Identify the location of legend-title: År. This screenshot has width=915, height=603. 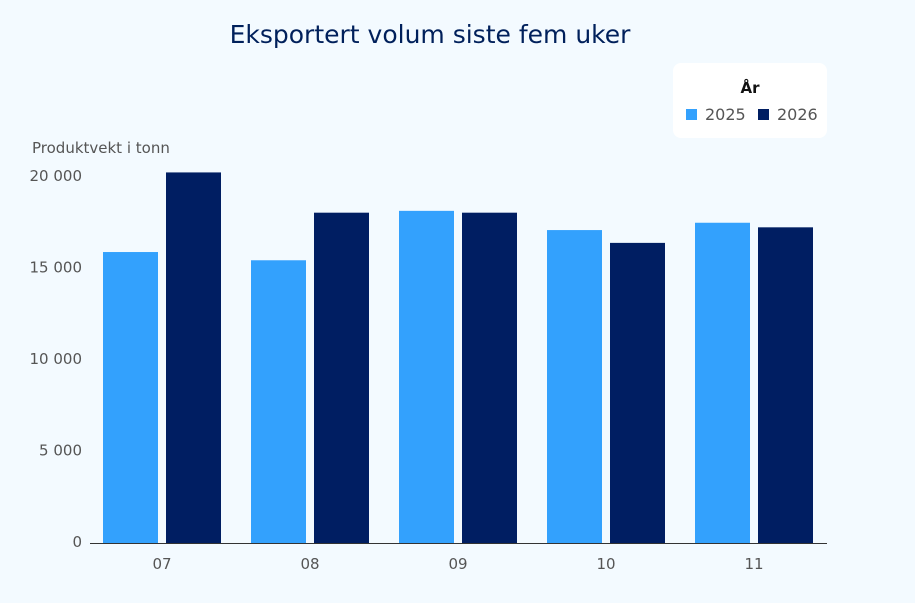
(750, 88).